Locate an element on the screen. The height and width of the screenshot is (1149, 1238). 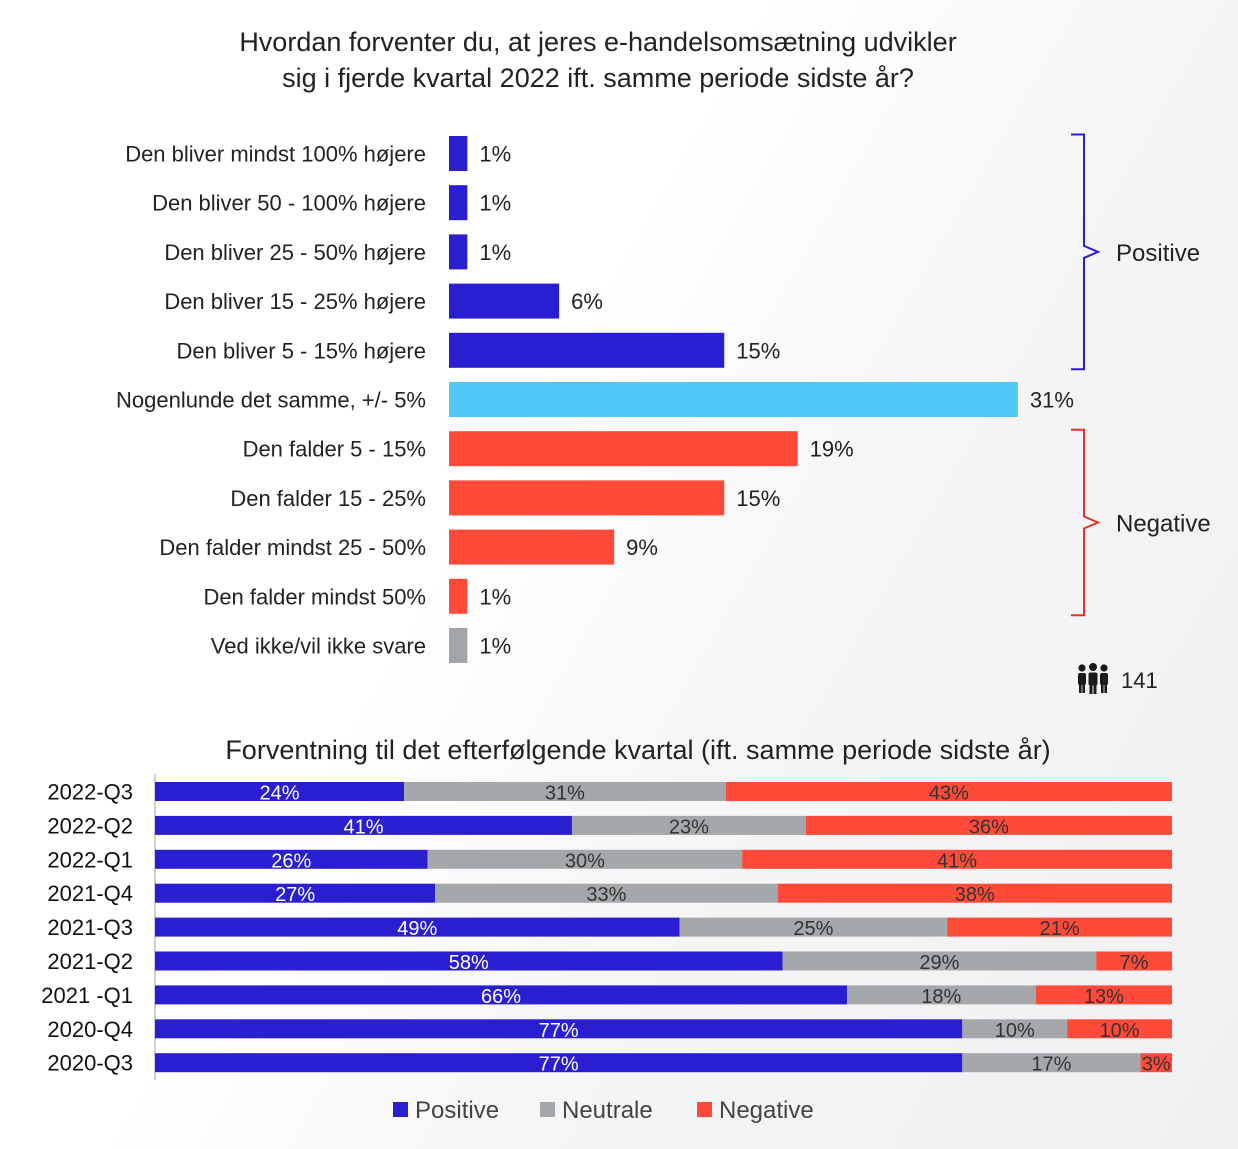
segment-label: 25% is located at coordinates (813, 929).